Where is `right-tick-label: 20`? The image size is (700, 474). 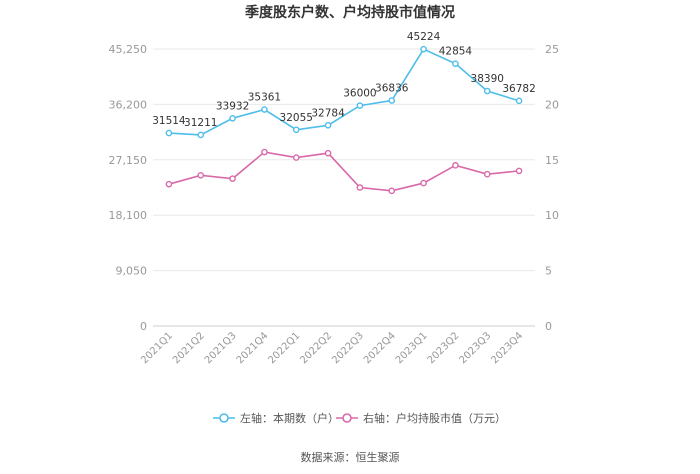 right-tick-label: 20 is located at coordinates (552, 104).